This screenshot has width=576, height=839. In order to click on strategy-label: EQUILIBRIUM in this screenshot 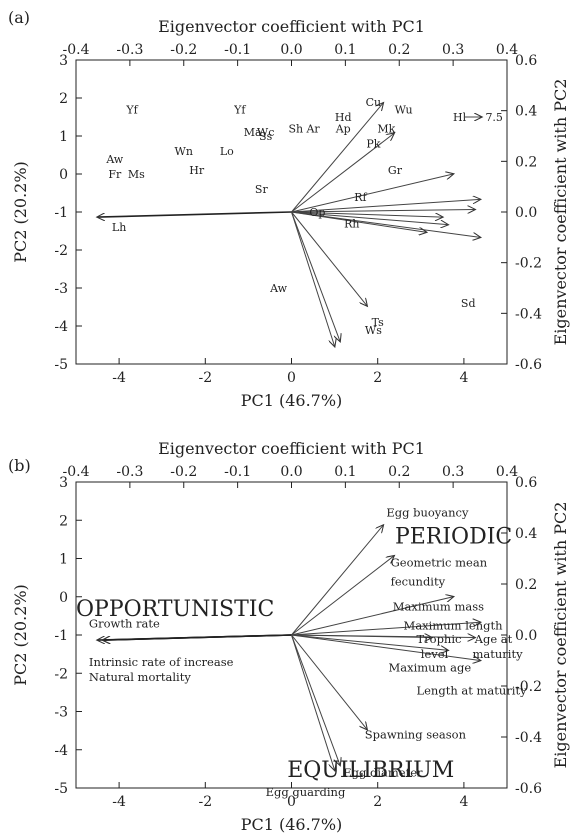, I will do `click(370, 770)`.